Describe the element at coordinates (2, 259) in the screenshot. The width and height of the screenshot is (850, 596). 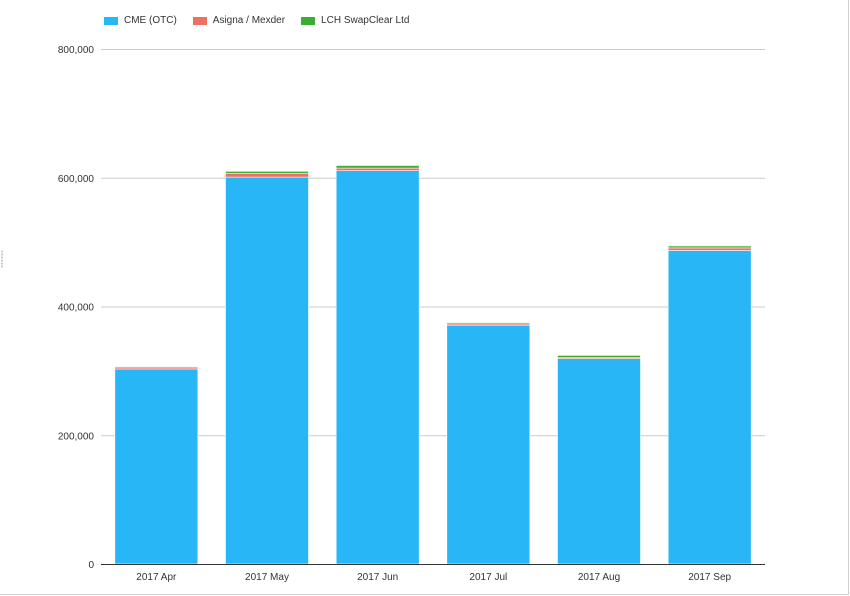
I see `resize-grip-icon` at that location.